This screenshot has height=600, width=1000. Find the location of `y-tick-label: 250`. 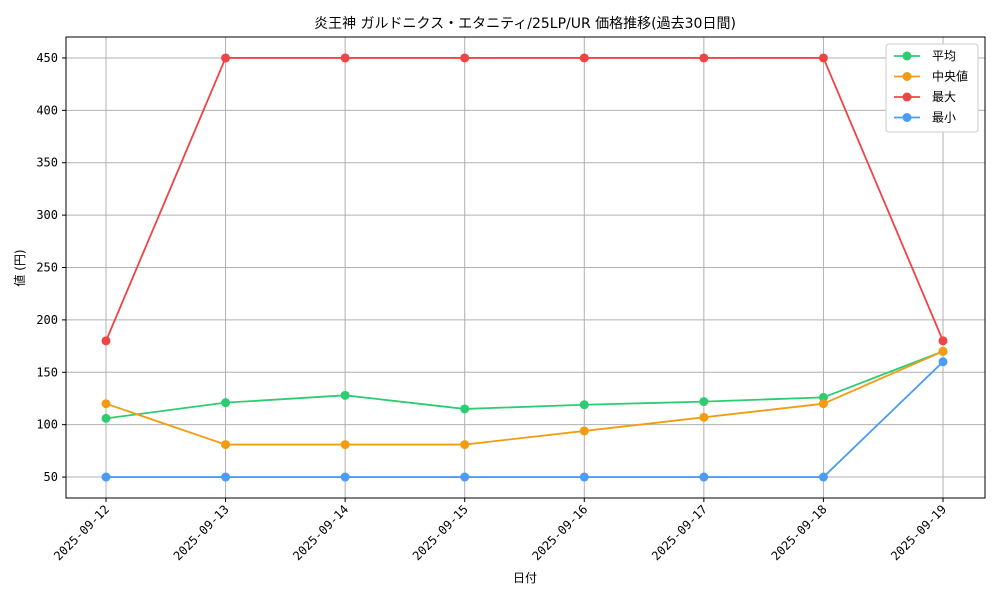

y-tick-label: 250 is located at coordinates (47, 268).